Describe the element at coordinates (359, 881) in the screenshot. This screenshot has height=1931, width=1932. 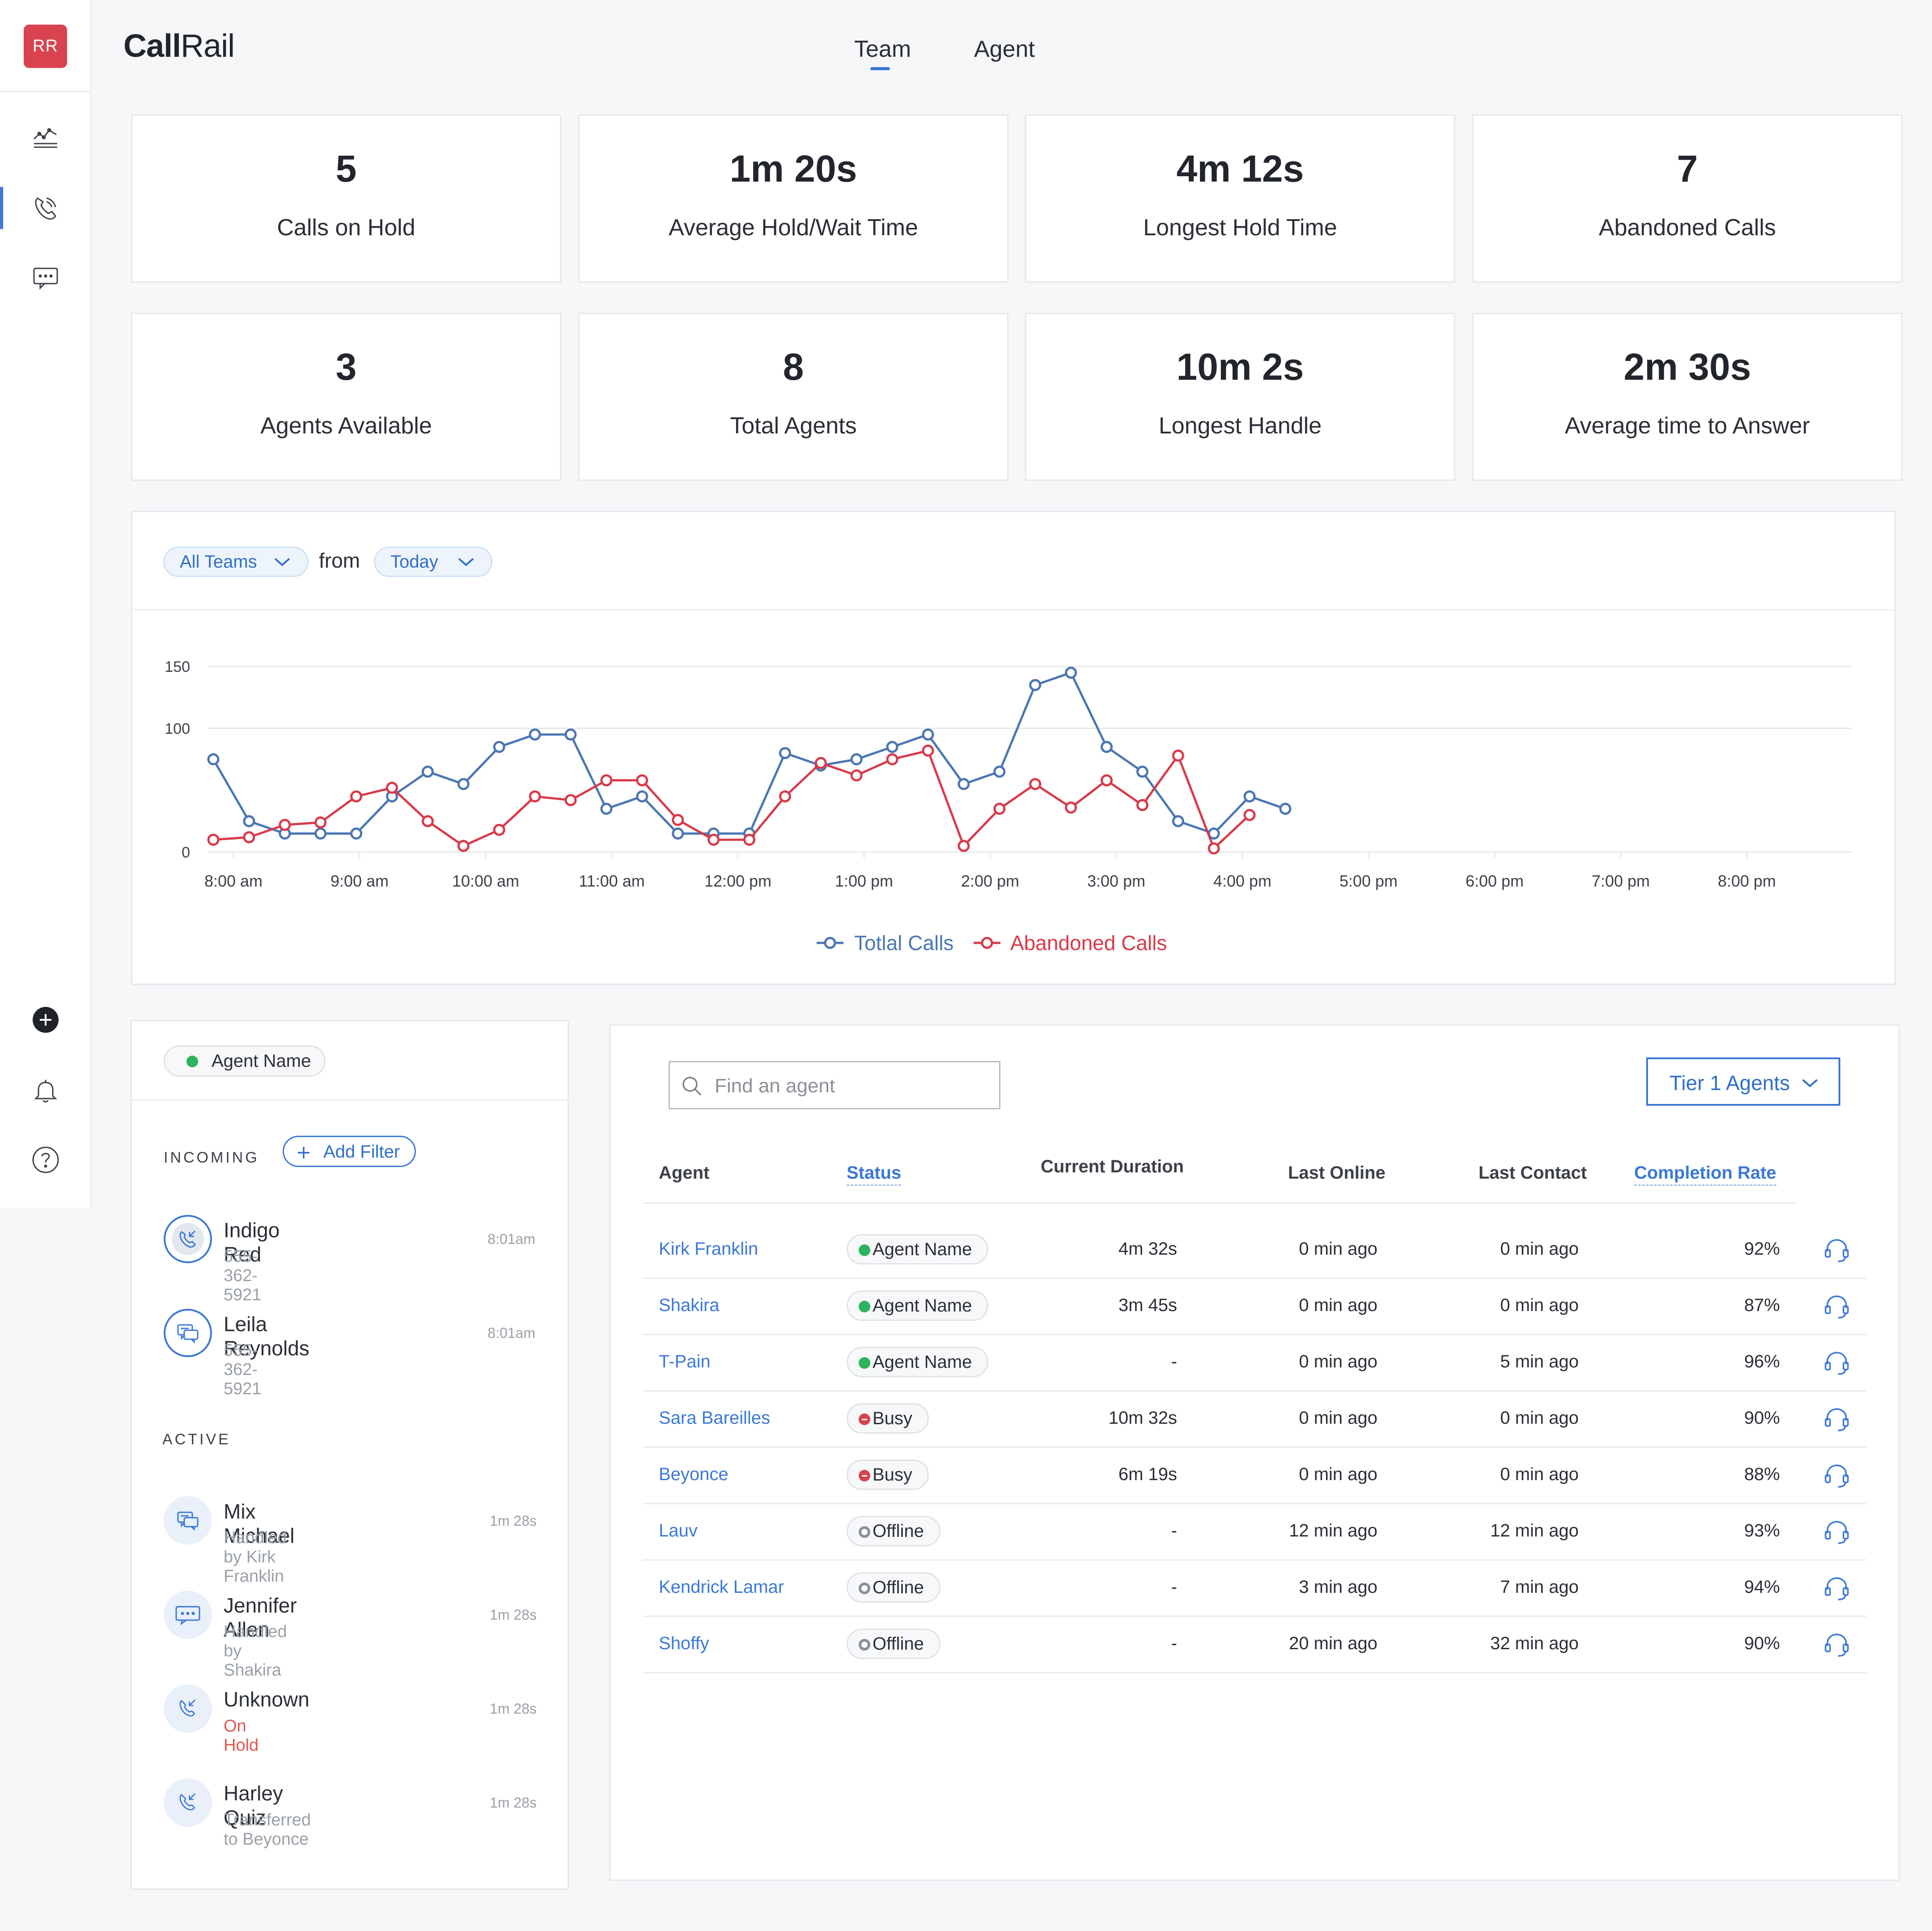
I see `x-tick-label: 9:00 am` at that location.